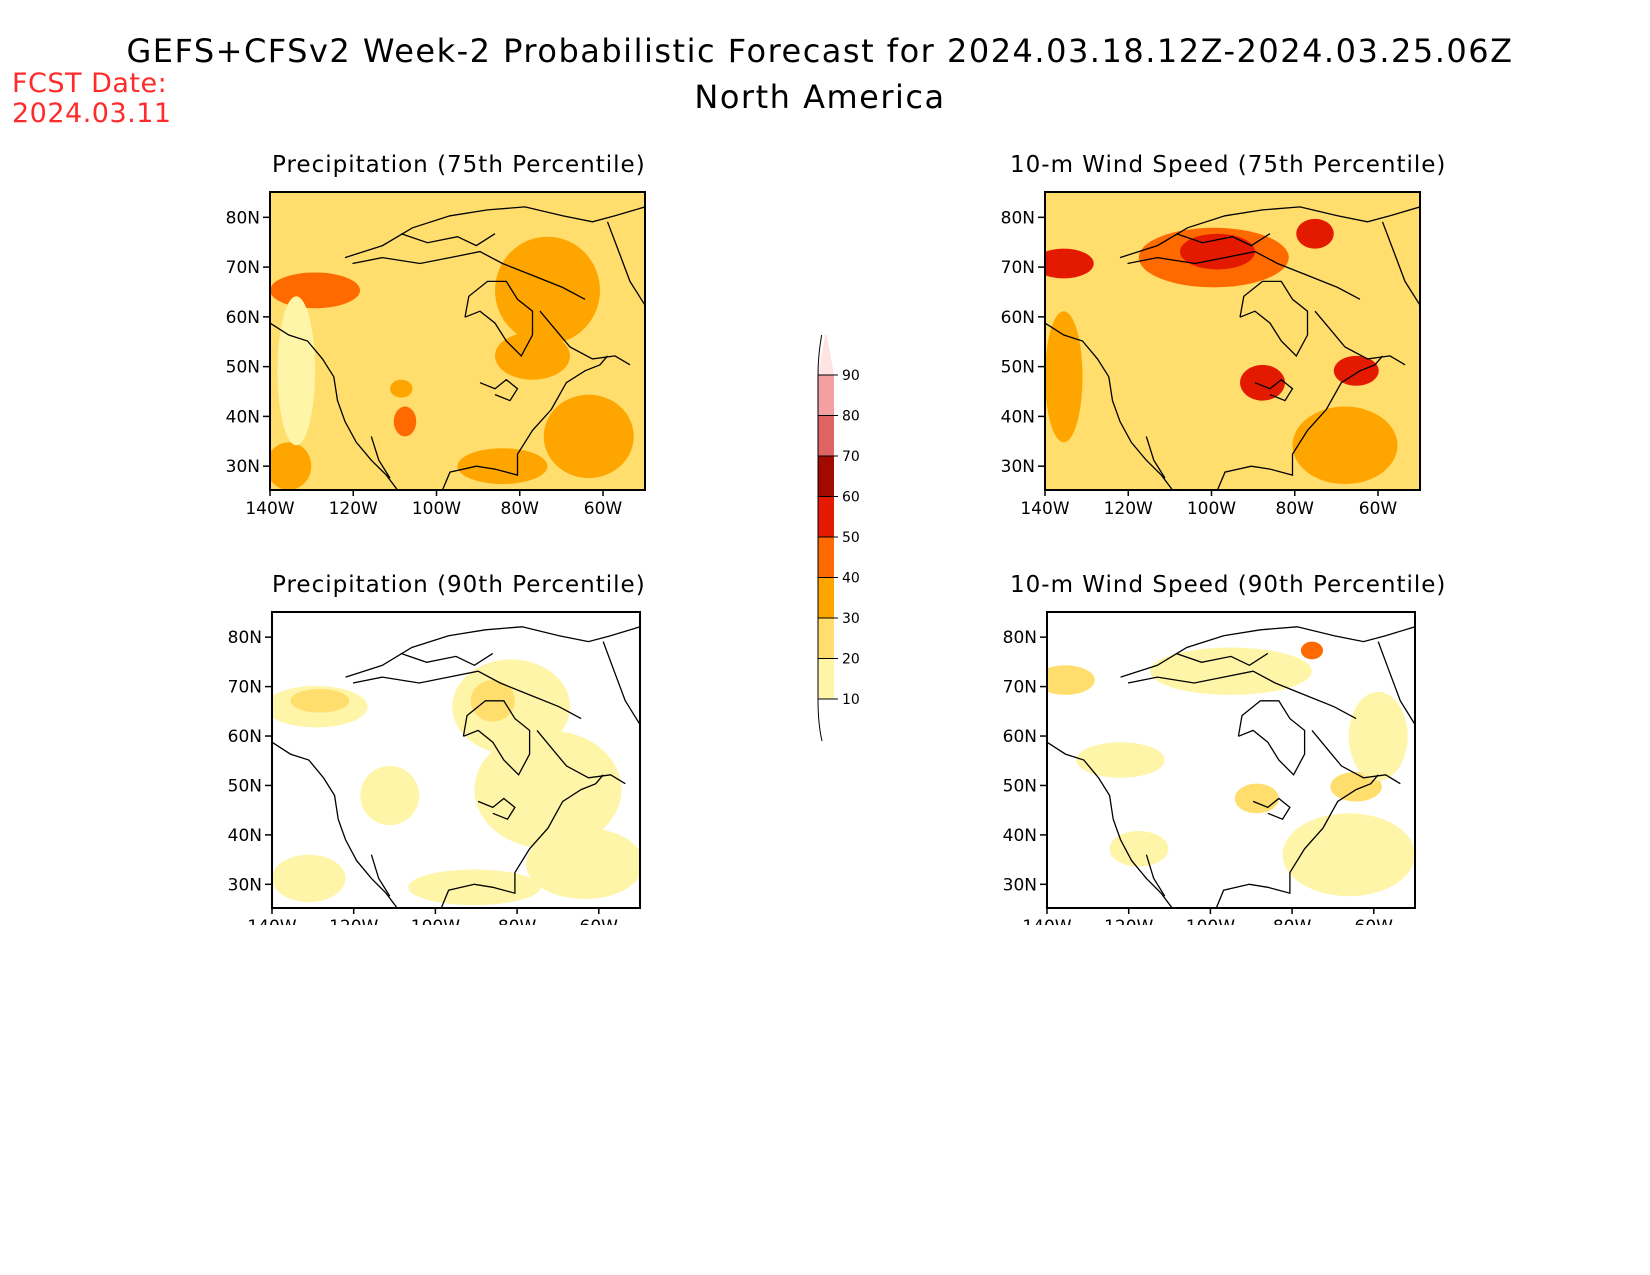 This screenshot has width=1650, height=1275. What do you see at coordinates (851, 619) in the screenshot?
I see `colorbar-level-label: 30` at bounding box center [851, 619].